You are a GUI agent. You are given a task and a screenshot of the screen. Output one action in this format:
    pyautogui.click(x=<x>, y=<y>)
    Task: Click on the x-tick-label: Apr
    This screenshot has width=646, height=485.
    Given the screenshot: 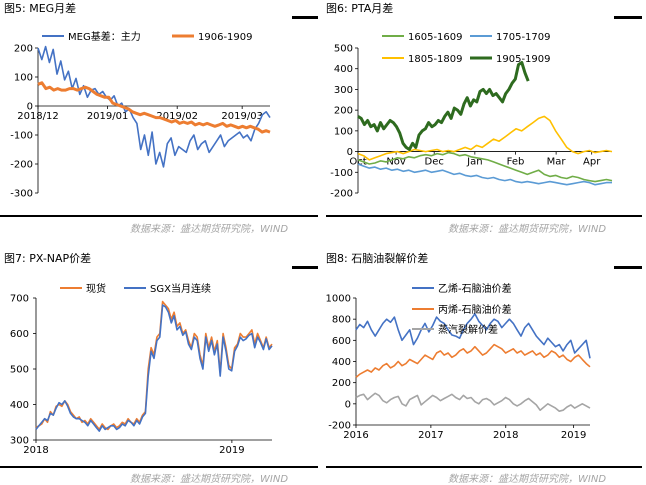 What is the action you would take?
    pyautogui.click(x=592, y=162)
    